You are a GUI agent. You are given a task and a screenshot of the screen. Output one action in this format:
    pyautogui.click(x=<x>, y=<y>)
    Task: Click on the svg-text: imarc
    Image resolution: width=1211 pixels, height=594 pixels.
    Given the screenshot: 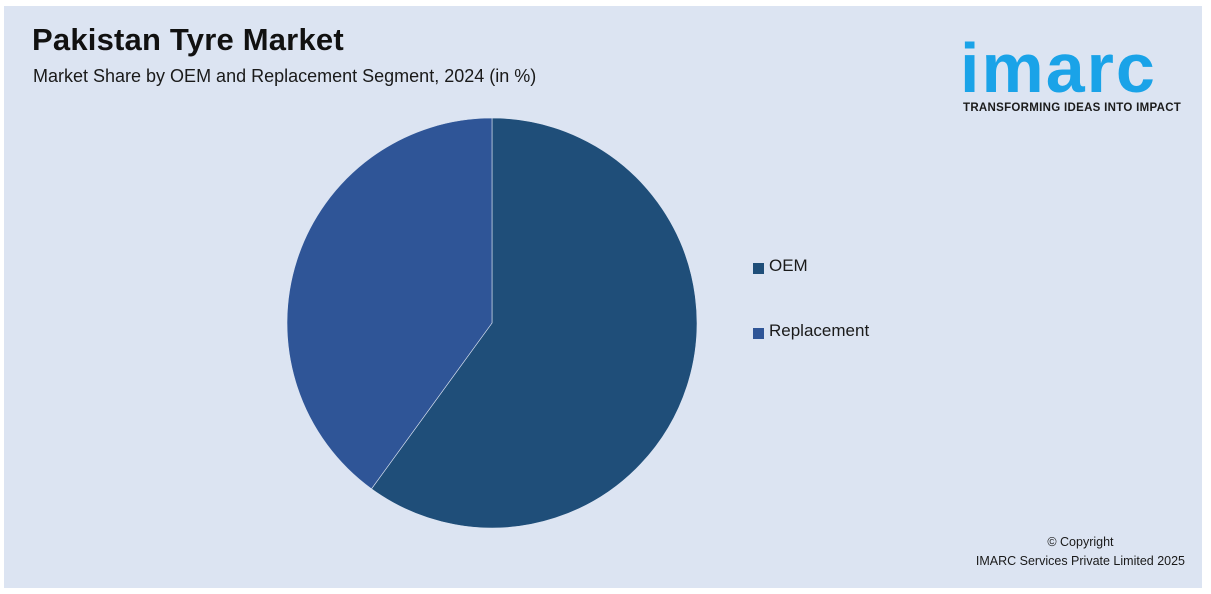 What is the action you would take?
    pyautogui.click(x=1058, y=64)
    